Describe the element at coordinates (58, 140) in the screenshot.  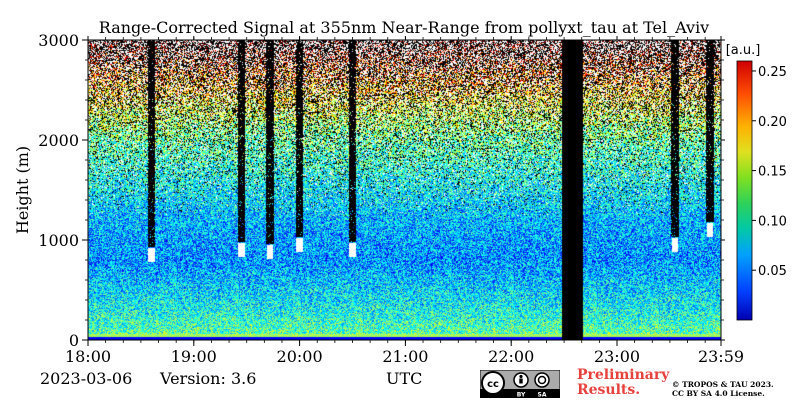
I see `y-tick-label: 2000` at that location.